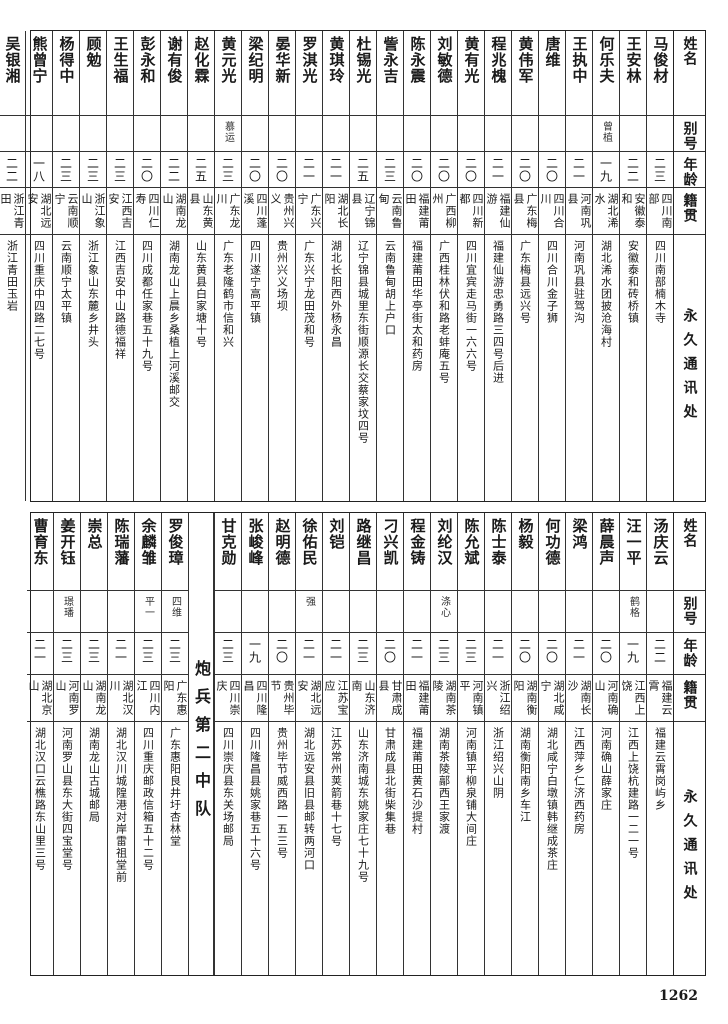 The image size is (728, 1024). I want to click on person-column: 陈永震 二〇 福建莆田 福建莆田华亭街太和药房, so click(416, 266).